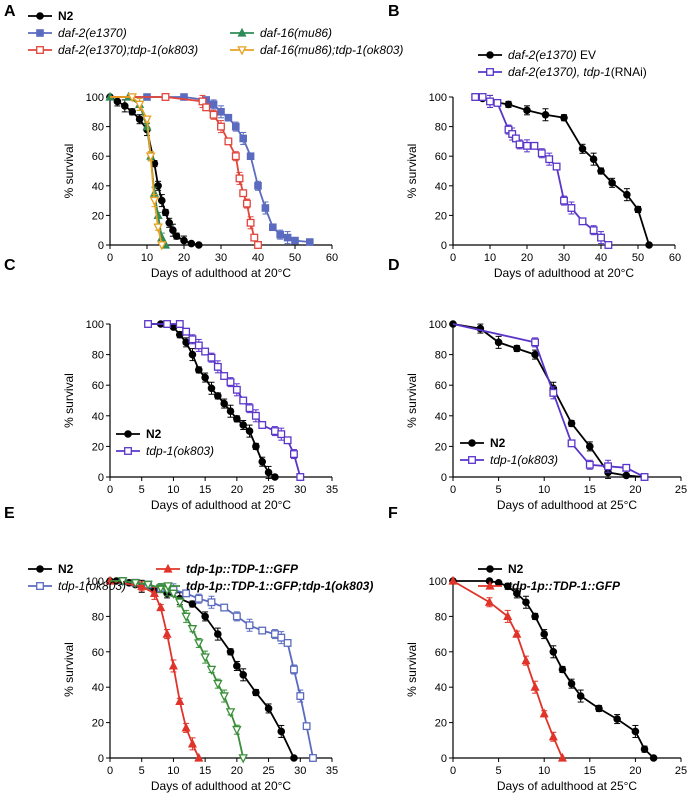  What do you see at coordinates (509, 460) in the screenshot?
I see `legend-item: tdp-1(ok803)` at bounding box center [509, 460].